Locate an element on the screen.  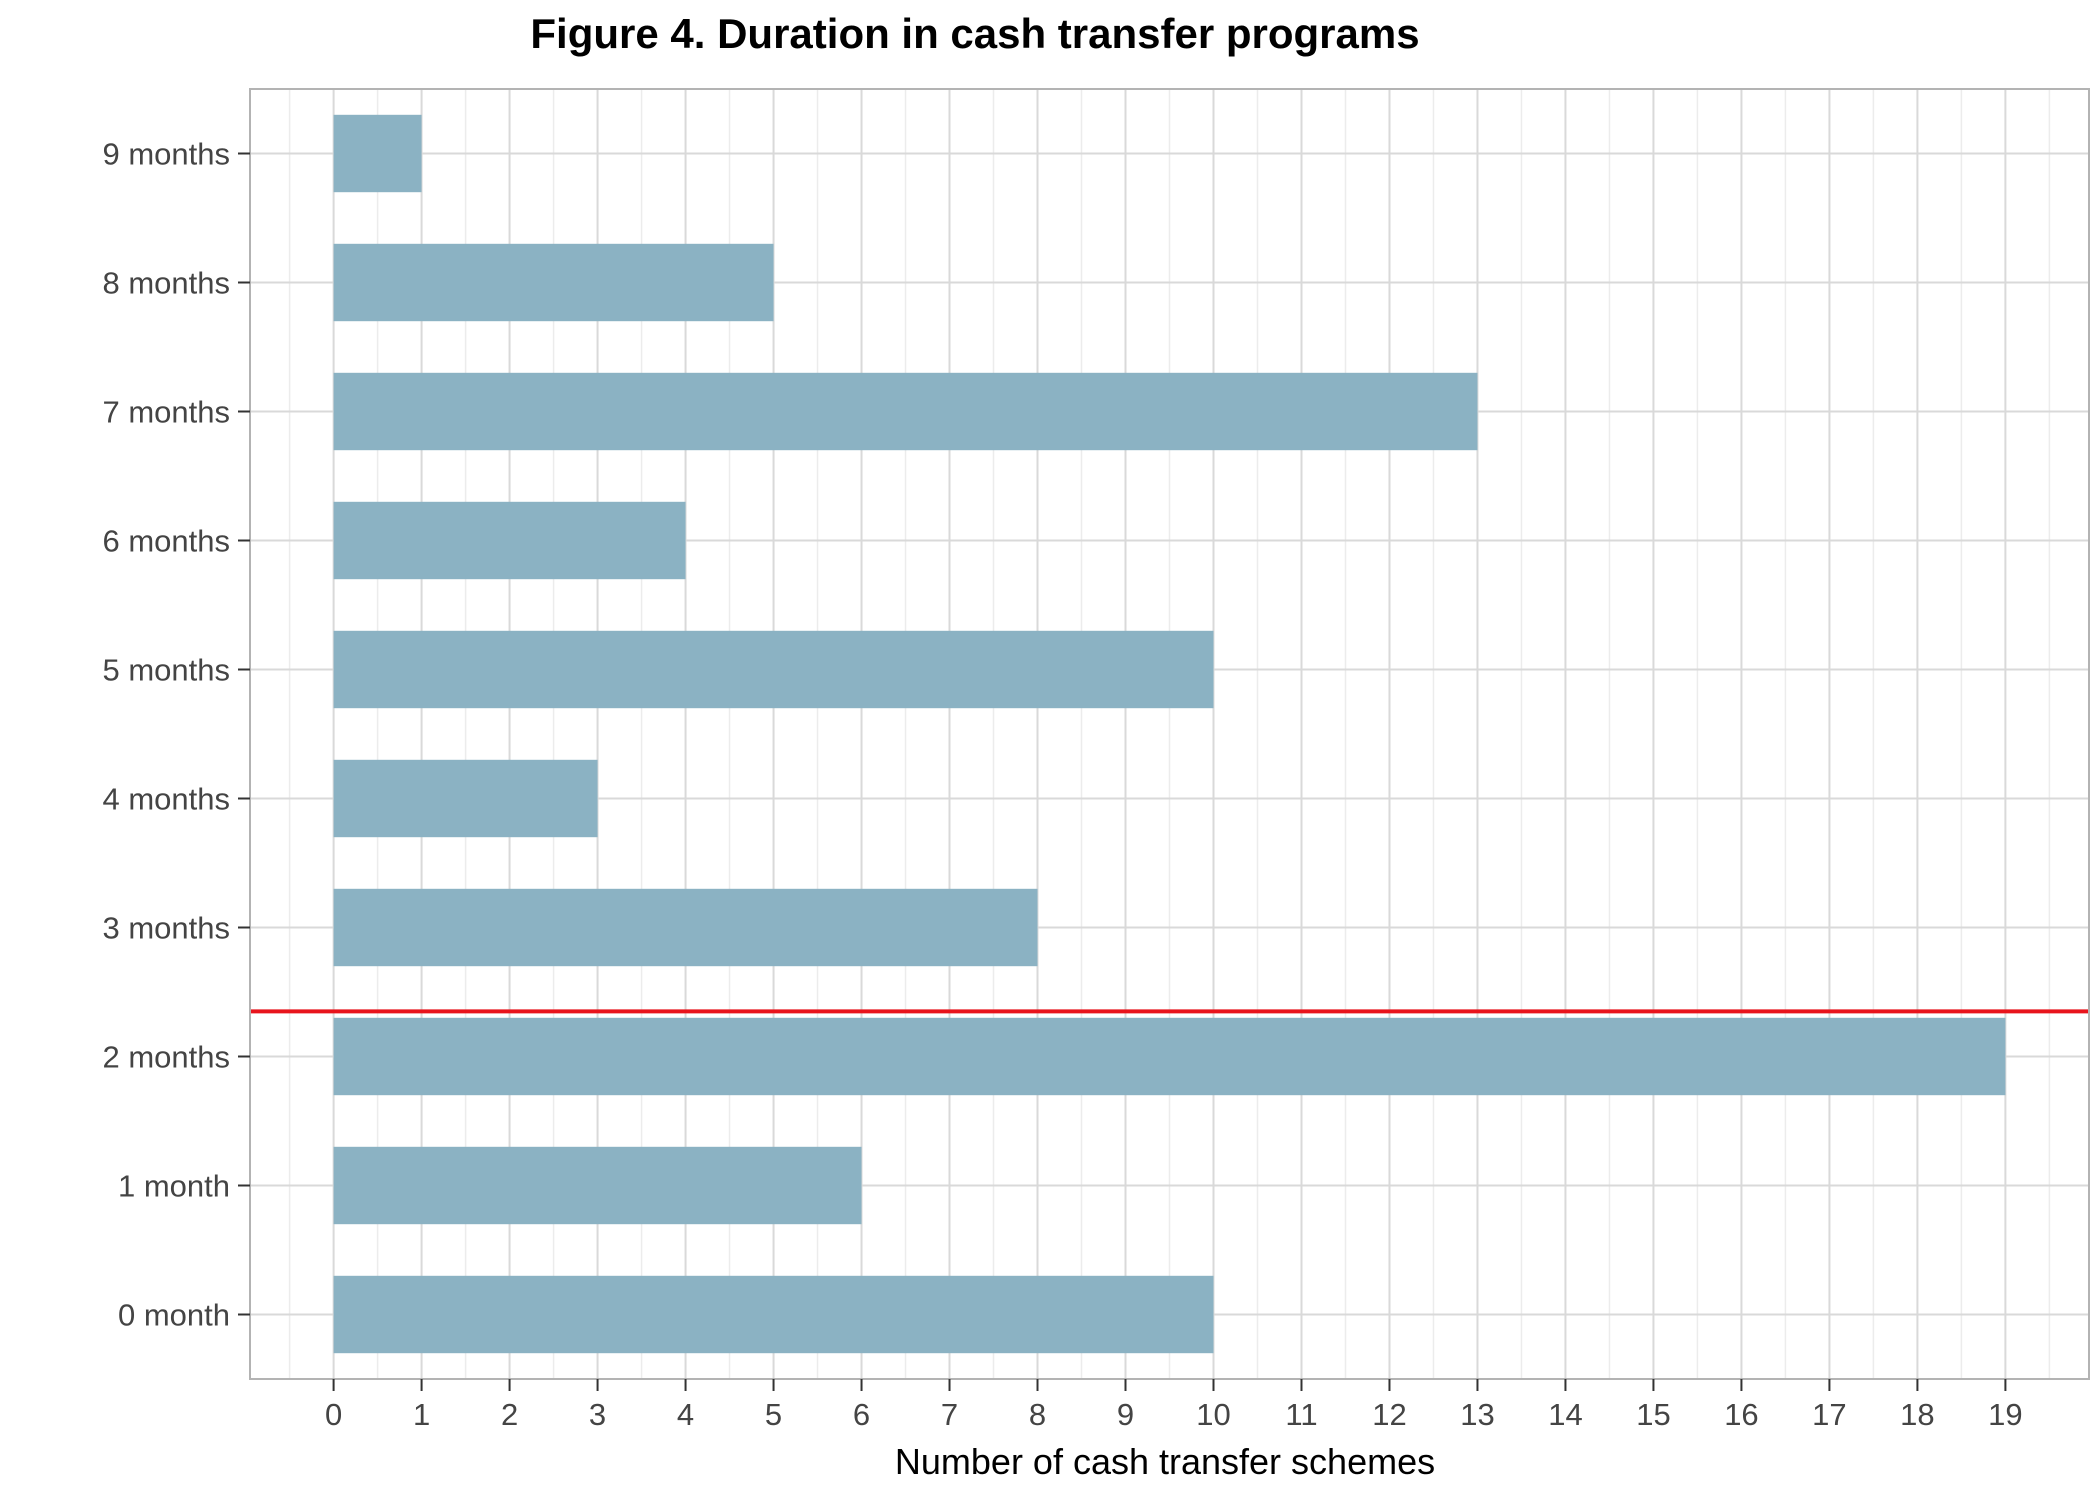
y-tick-label: 0 month is located at coordinates (174, 1315).